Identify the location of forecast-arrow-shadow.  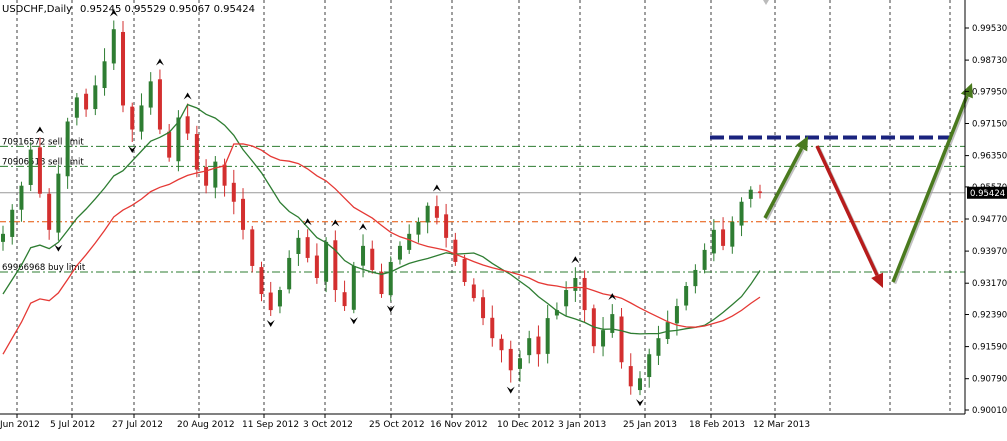
(931, 190).